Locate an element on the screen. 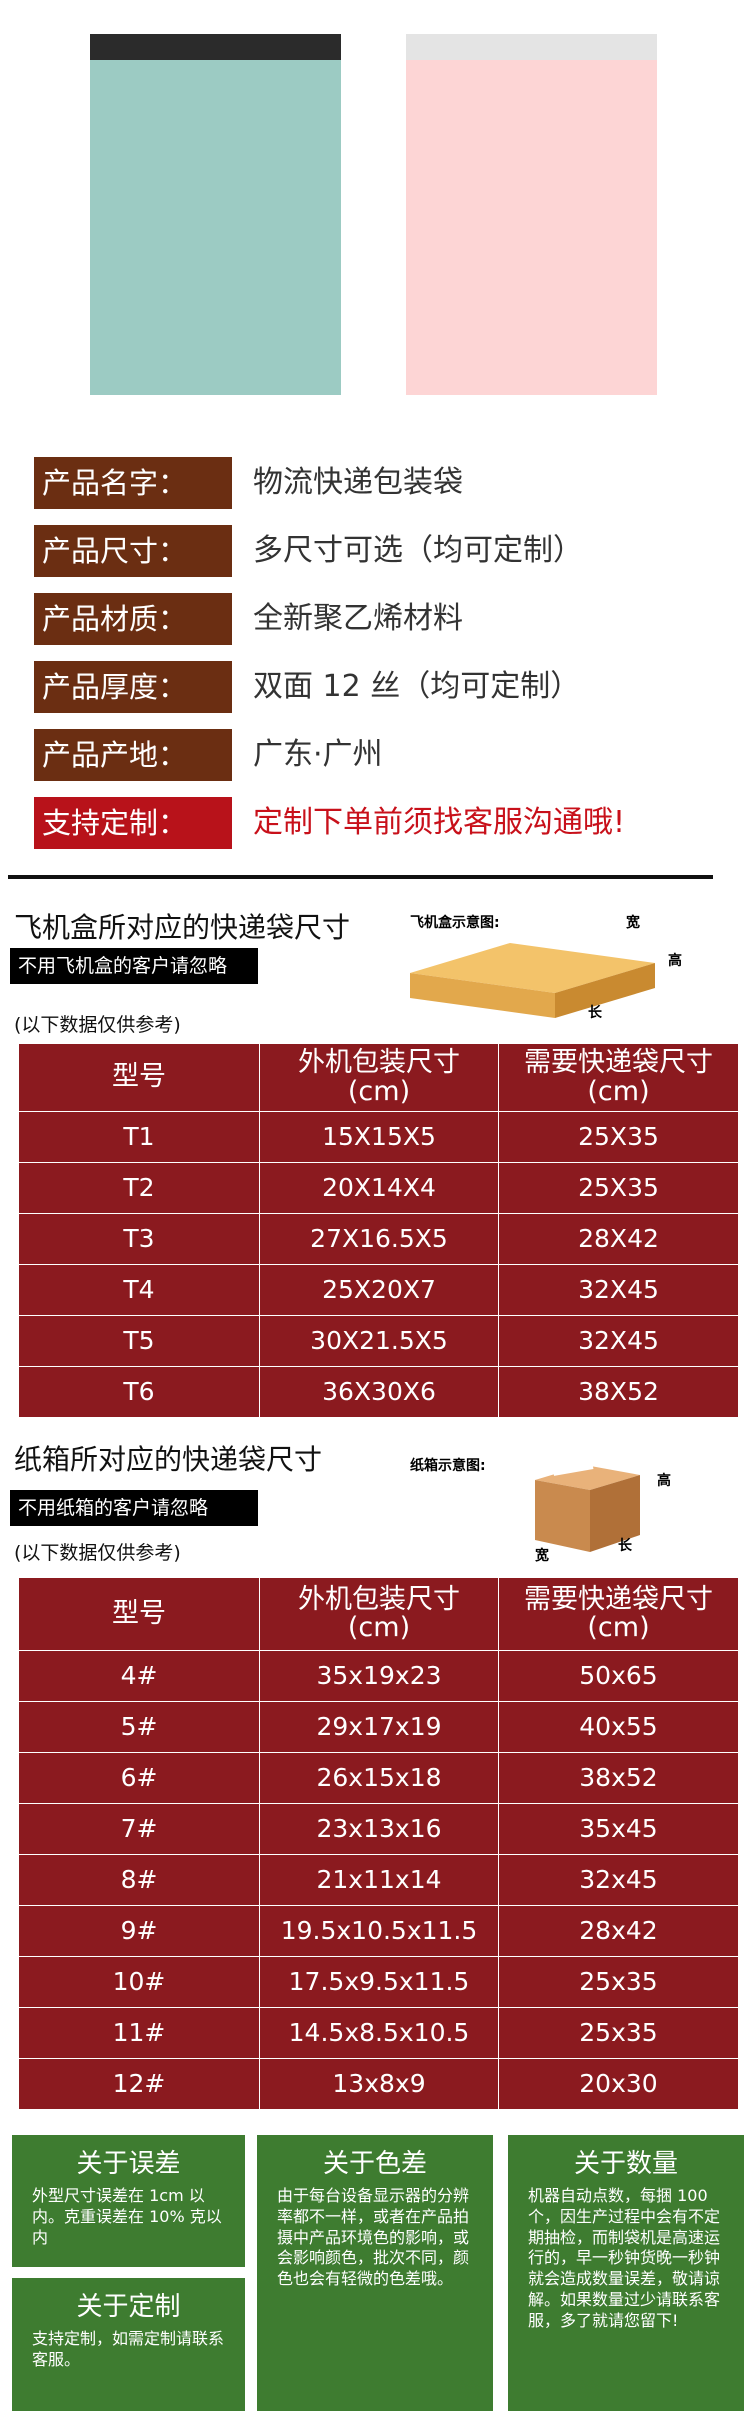 The height and width of the screenshot is (2435, 750). table-cell: T6 is located at coordinates (139, 1392).